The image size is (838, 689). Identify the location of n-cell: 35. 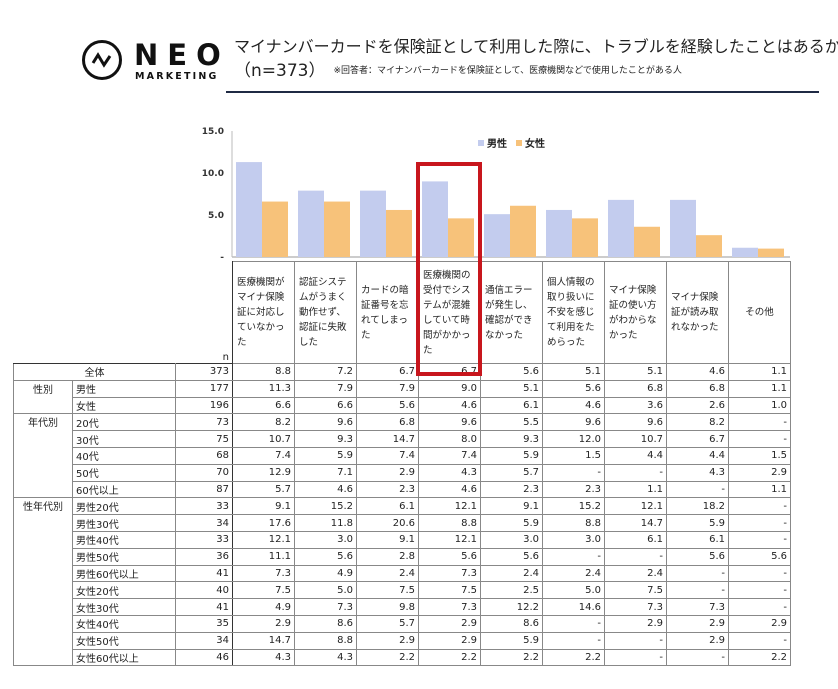
(204, 623).